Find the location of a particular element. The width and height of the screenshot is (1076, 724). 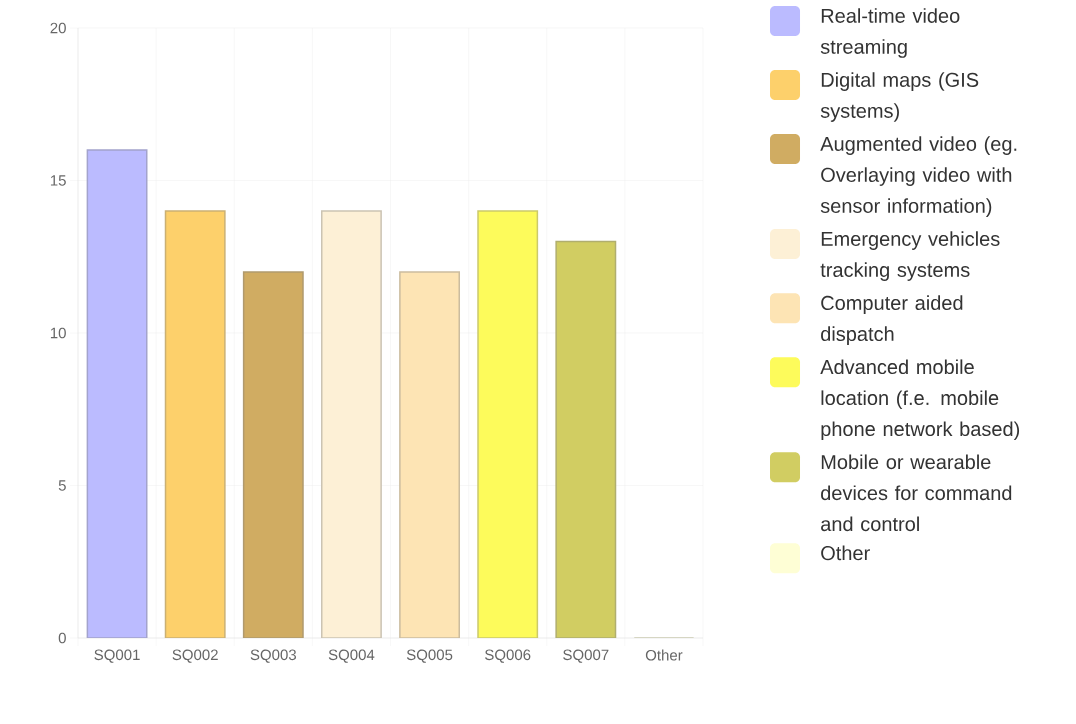

legend-label: Digital maps (GIS systems) is located at coordinates (899, 97).